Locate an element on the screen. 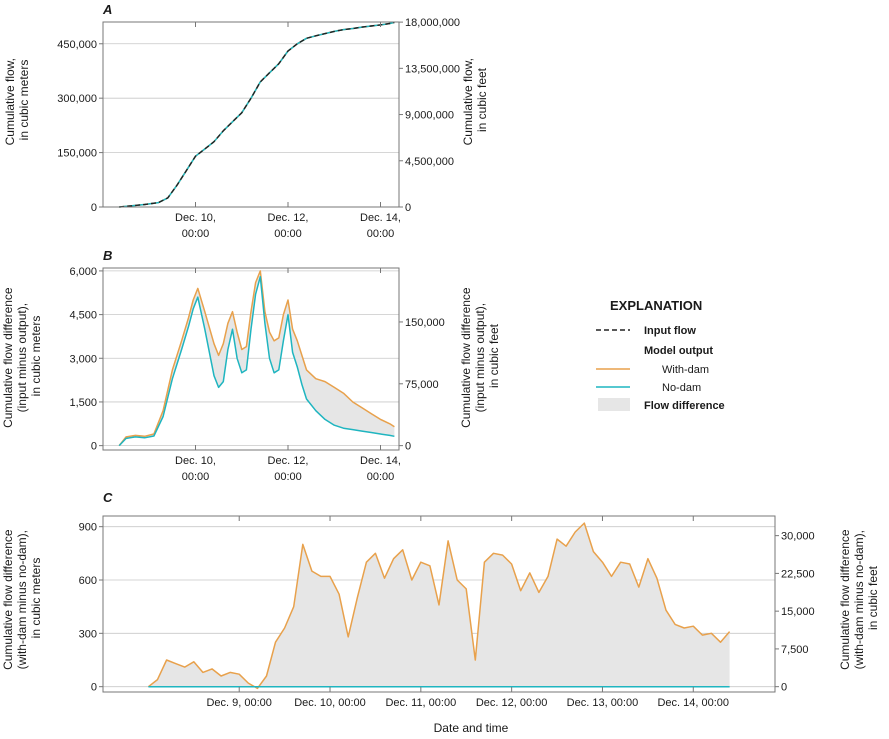 This screenshot has width=889, height=739. legend-flow-difference-label: Flow difference is located at coordinates (684, 406).